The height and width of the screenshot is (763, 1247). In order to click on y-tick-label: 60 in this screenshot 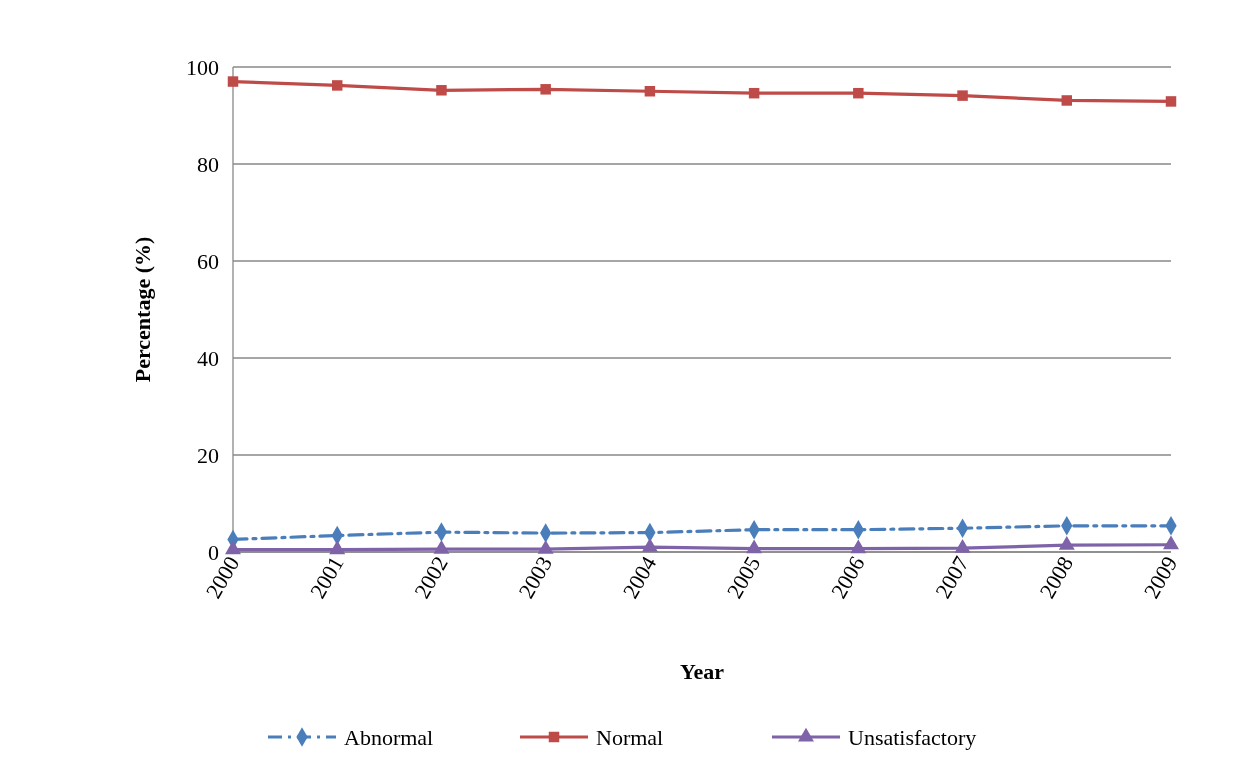, I will do `click(208, 261)`.